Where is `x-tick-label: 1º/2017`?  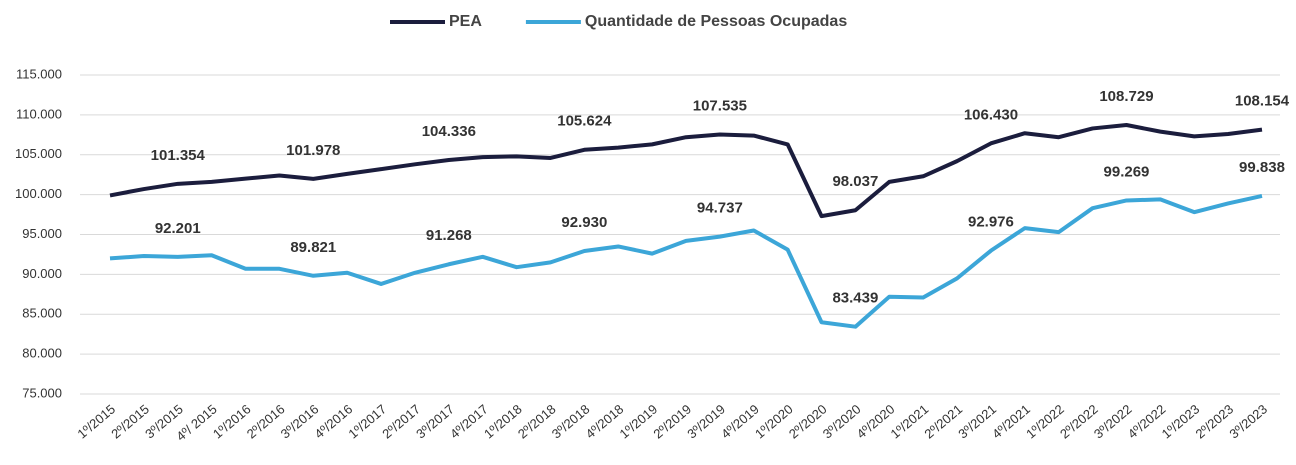 x-tick-label: 1º/2017 is located at coordinates (367, 421).